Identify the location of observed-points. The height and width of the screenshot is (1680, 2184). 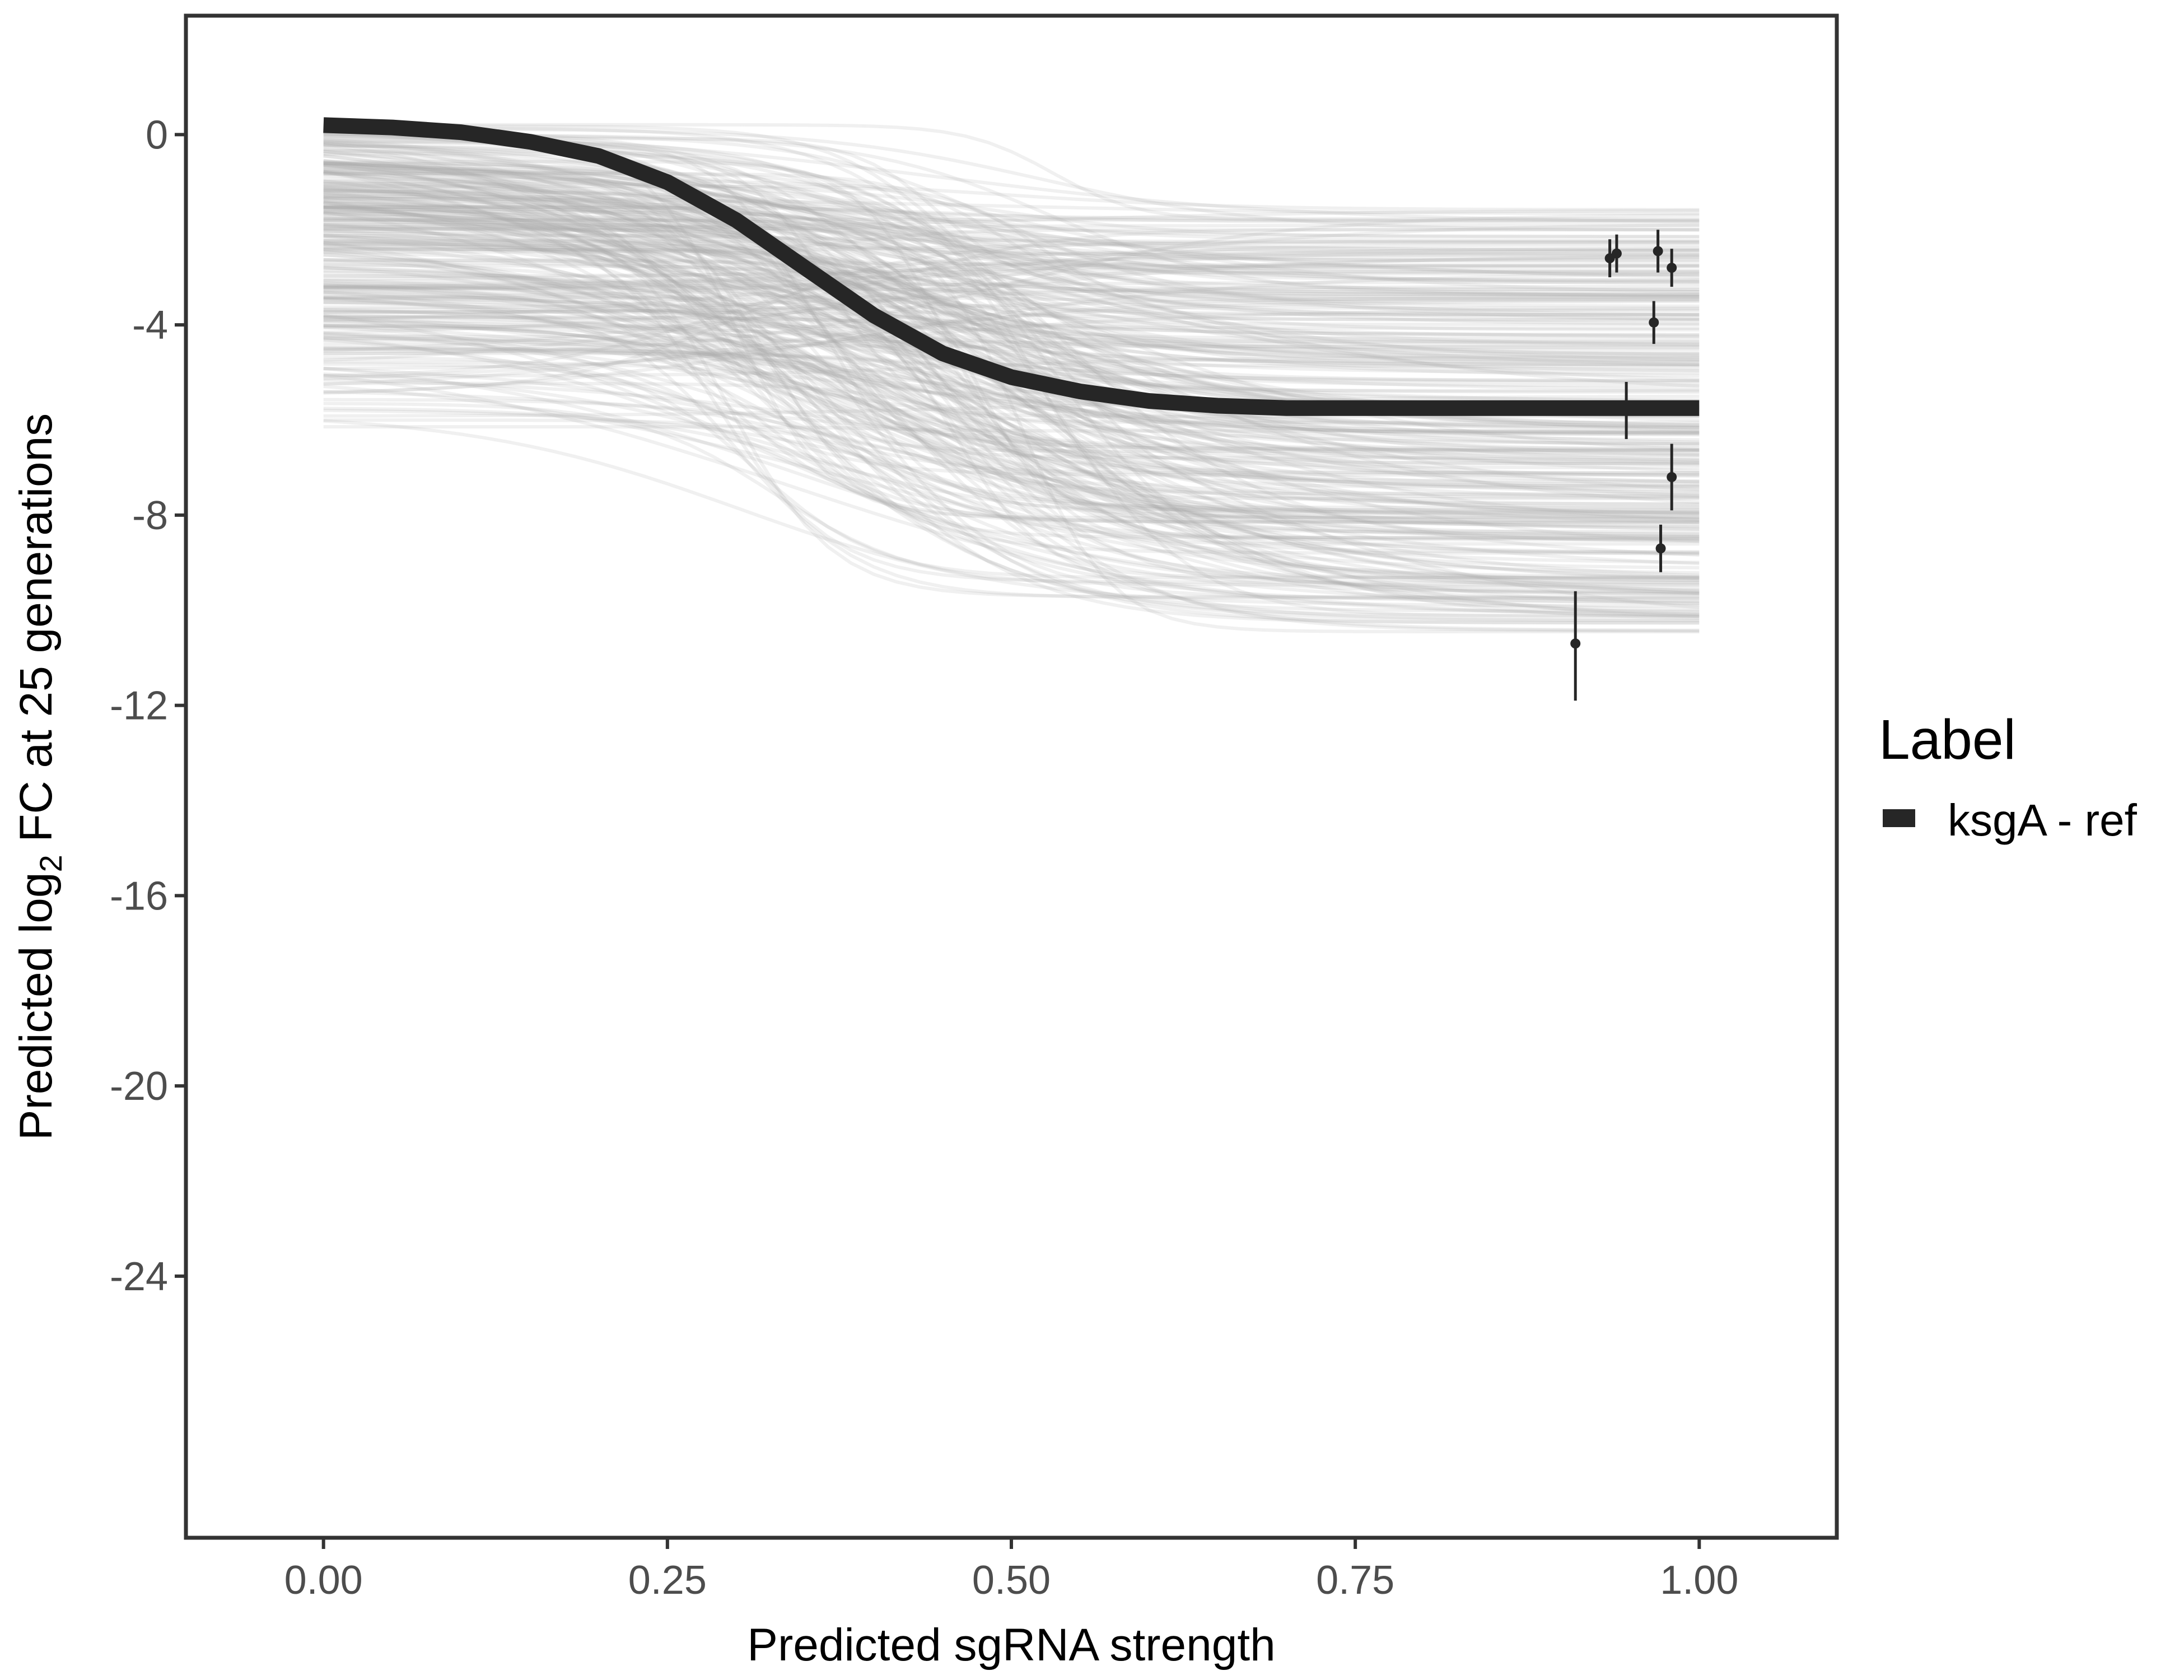
(1624, 466).